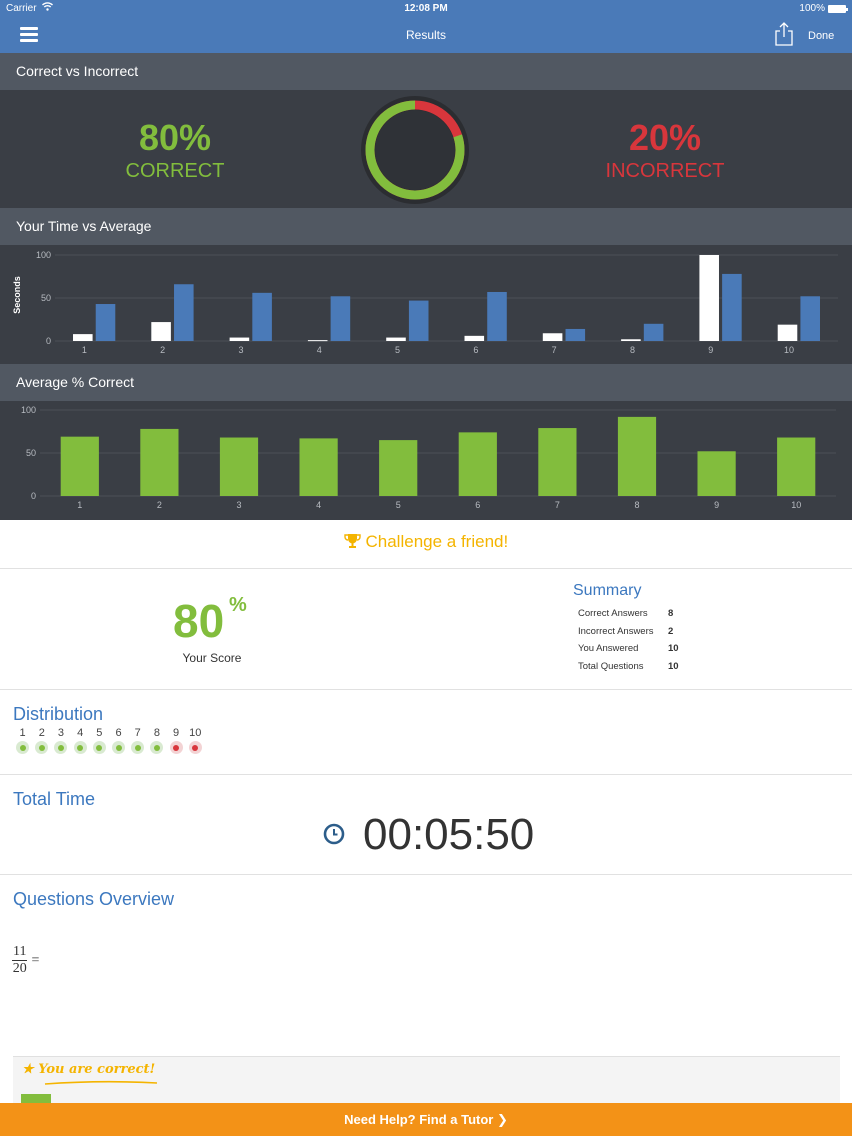 The height and width of the screenshot is (1136, 852). What do you see at coordinates (80, 733) in the screenshot?
I see `distribution-number: 4` at bounding box center [80, 733].